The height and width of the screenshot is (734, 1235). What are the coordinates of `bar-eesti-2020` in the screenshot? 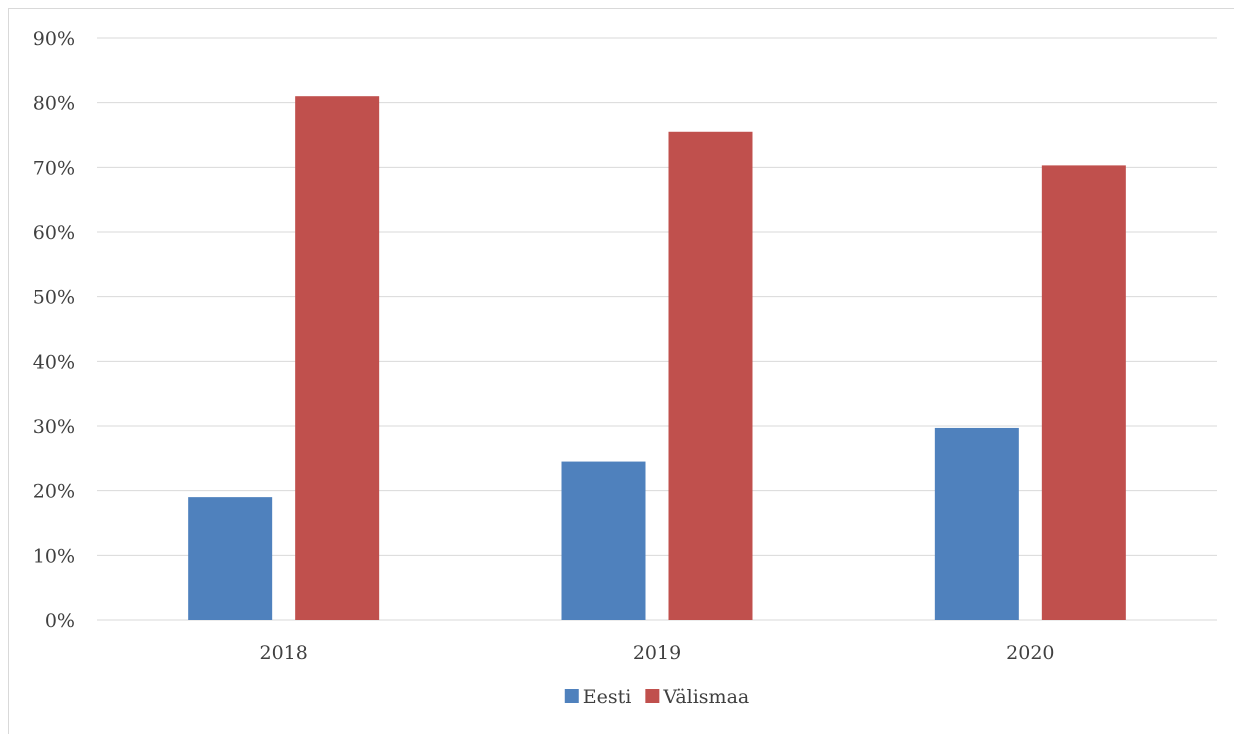 It's located at (976, 523).